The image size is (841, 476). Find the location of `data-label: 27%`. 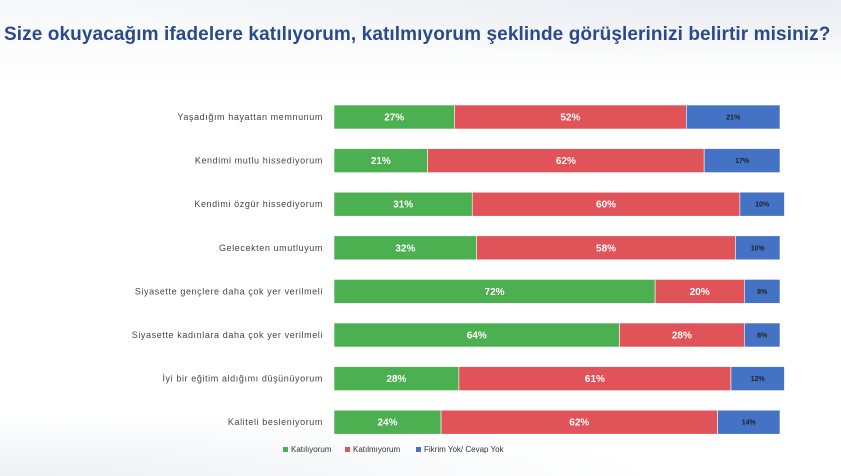

data-label: 27% is located at coordinates (394, 118).